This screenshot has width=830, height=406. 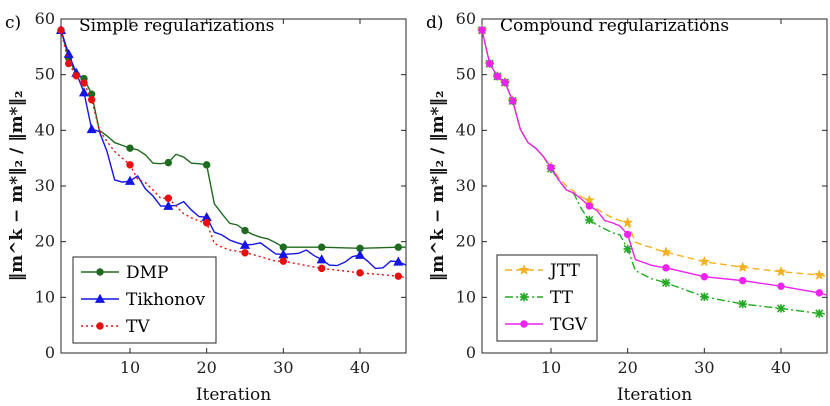 I want to click on legend-label-tikhonov: Tikhonov, so click(x=165, y=300).